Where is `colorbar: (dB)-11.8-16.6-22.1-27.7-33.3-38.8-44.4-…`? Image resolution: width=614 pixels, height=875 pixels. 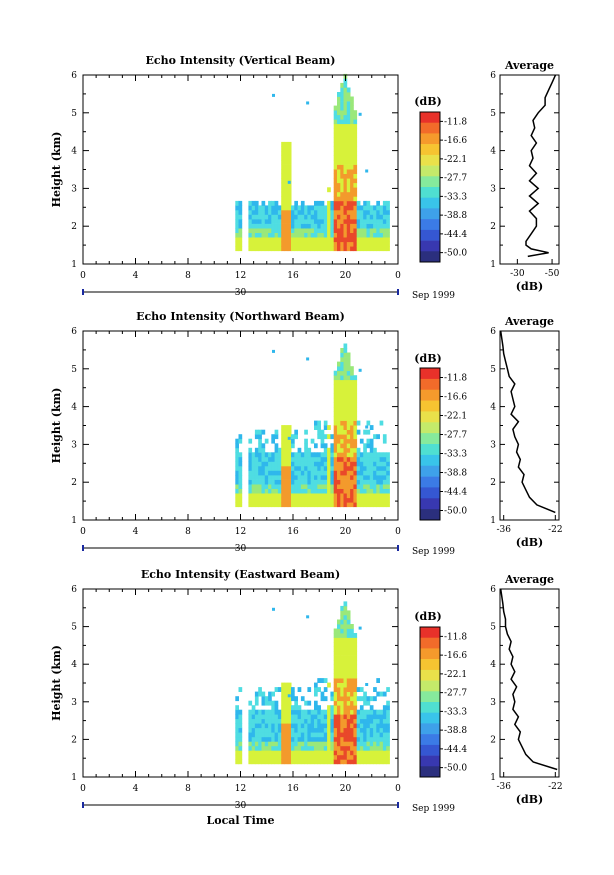
colorbar: (dB)-11.8-16.6-22.1-27.7-33.3-38.8-44.4-… is located at coordinates (440, 179).